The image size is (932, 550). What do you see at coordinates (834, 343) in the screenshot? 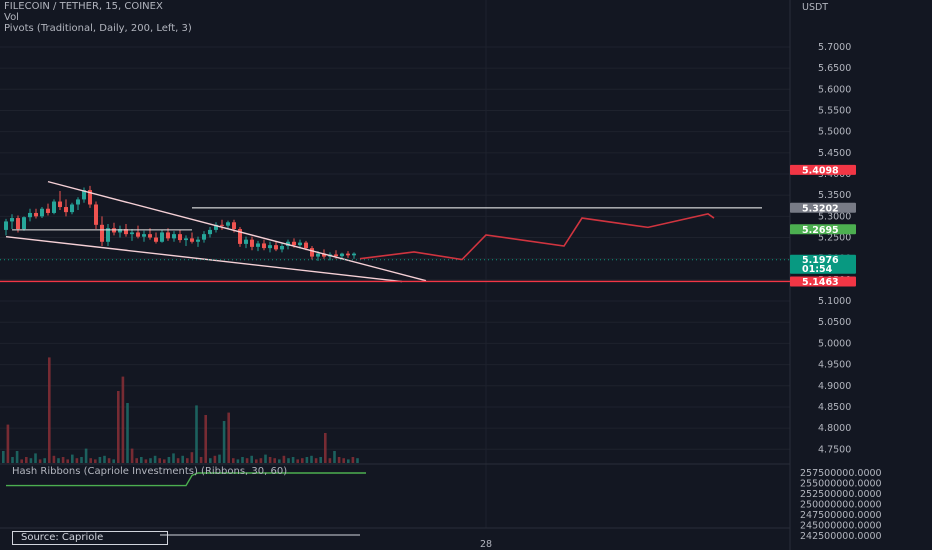
I see `price-tick-label: 5.0000` at bounding box center [834, 343].